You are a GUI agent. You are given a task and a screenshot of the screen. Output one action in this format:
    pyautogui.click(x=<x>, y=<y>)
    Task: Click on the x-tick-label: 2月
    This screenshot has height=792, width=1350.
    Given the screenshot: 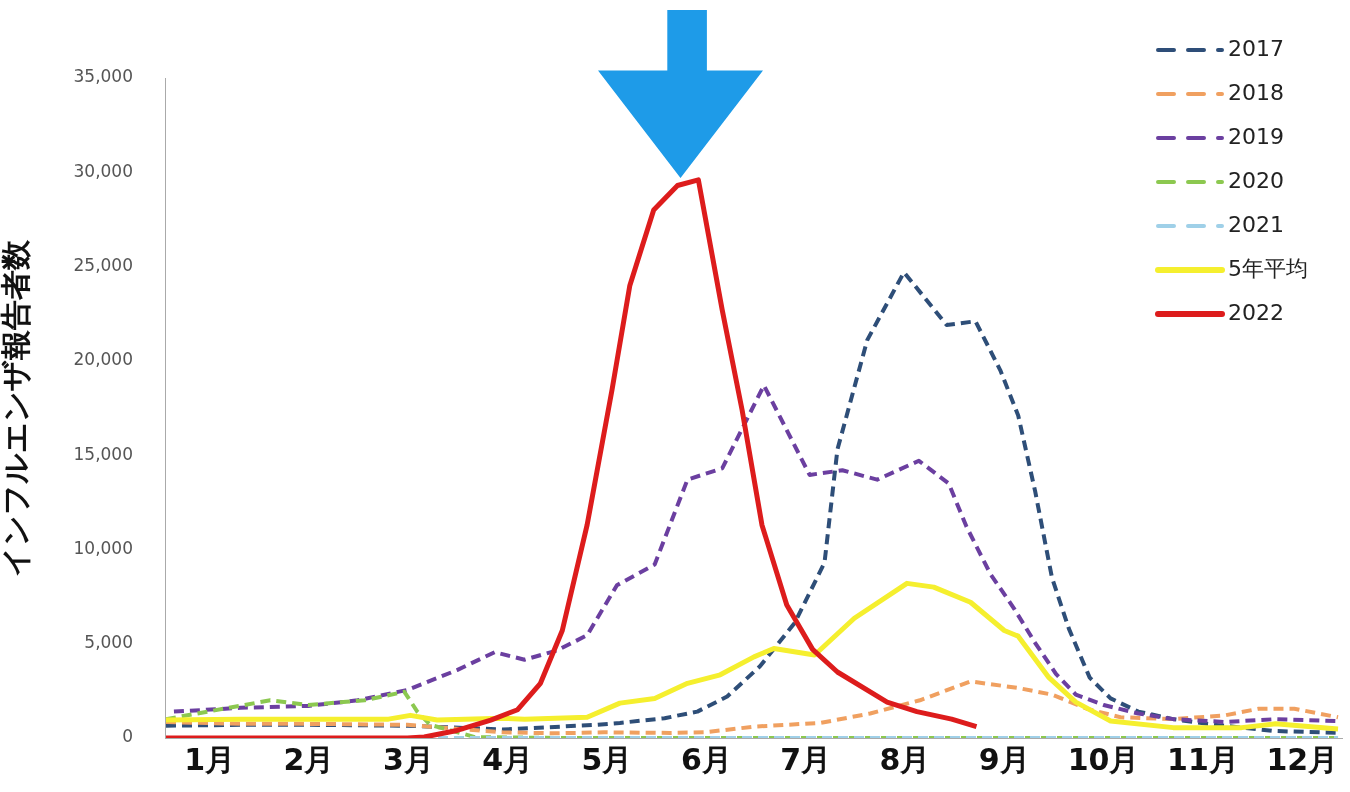 What is the action you would take?
    pyautogui.click(x=309, y=759)
    